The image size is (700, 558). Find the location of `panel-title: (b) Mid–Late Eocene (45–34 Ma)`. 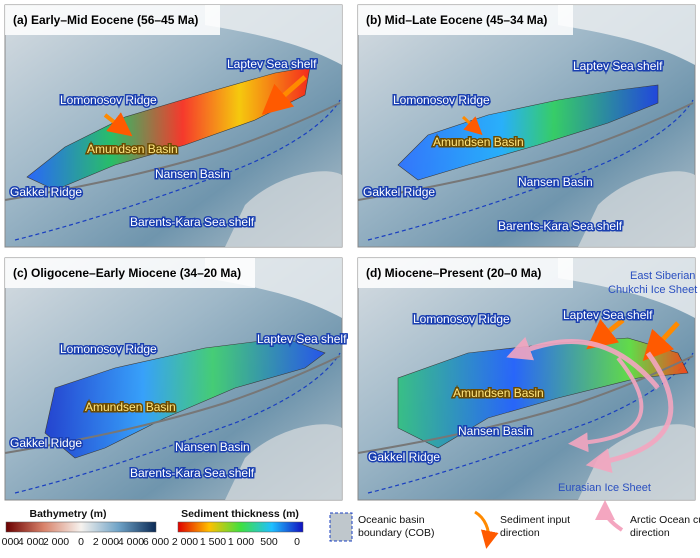

panel-title: (b) Mid–Late Eocene (45–34 Ma) is located at coordinates (456, 20).